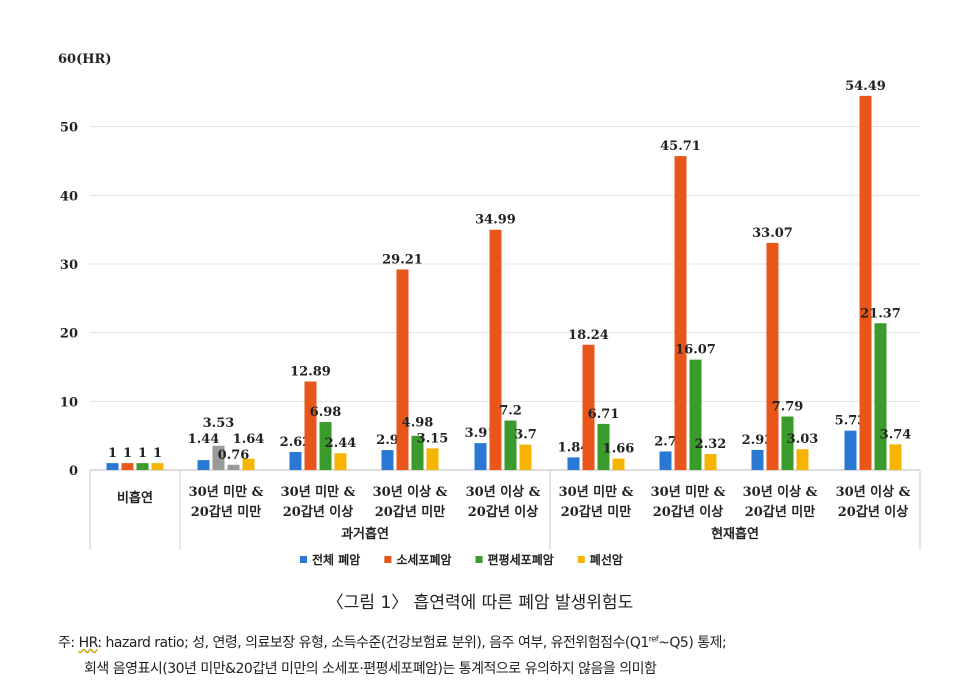  Describe the element at coordinates (665, 441) in the screenshot. I see `data-label: 2.7` at that location.